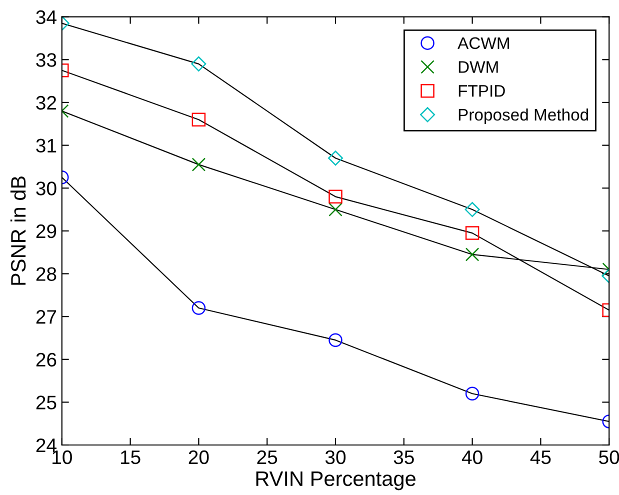 The width and height of the screenshot is (619, 495). What do you see at coordinates (46, 359) in the screenshot?
I see `y-tick-label: 26` at bounding box center [46, 359].